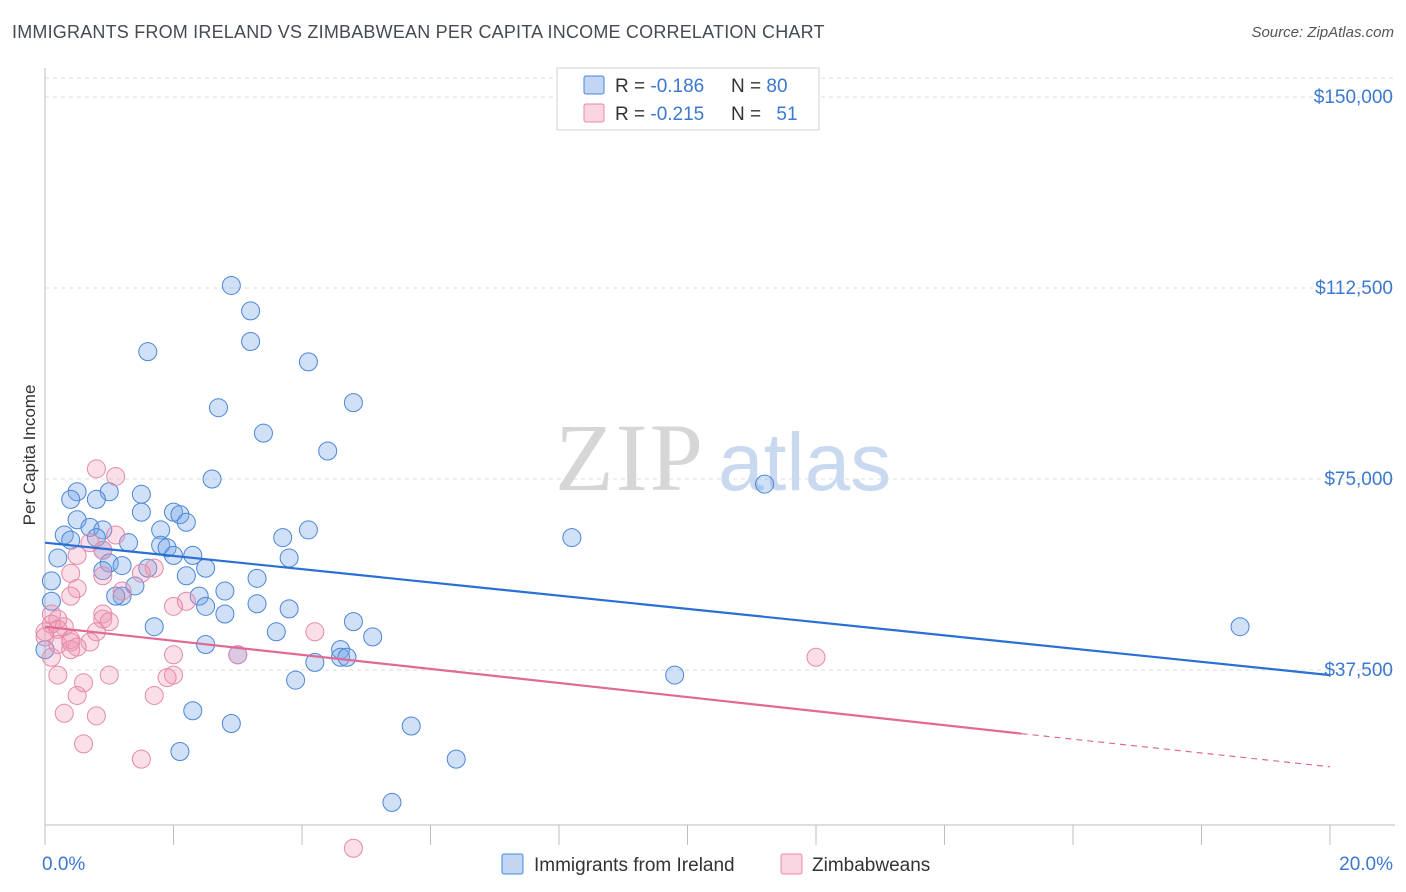 The height and width of the screenshot is (892, 1406). What do you see at coordinates (1354, 288) in the screenshot?
I see `y-tick-label-1: $112,500` at bounding box center [1354, 288].